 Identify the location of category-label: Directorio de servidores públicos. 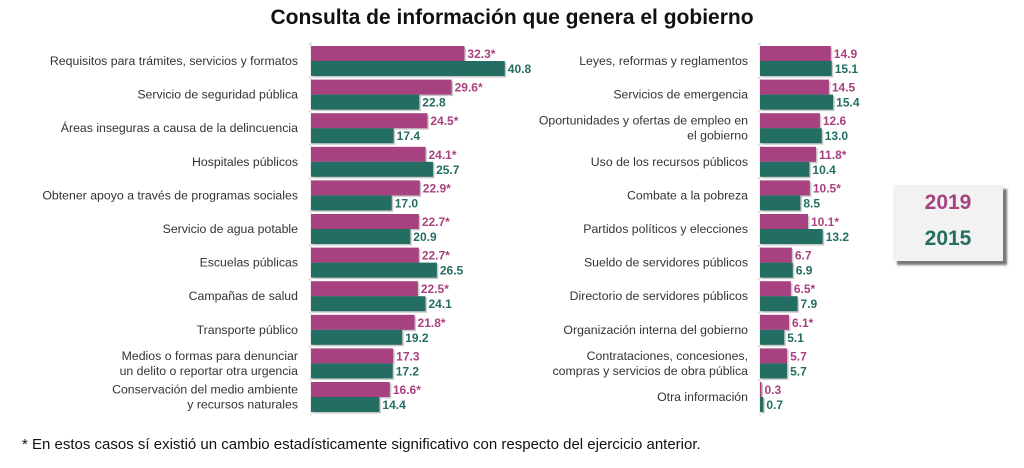
(659, 296).